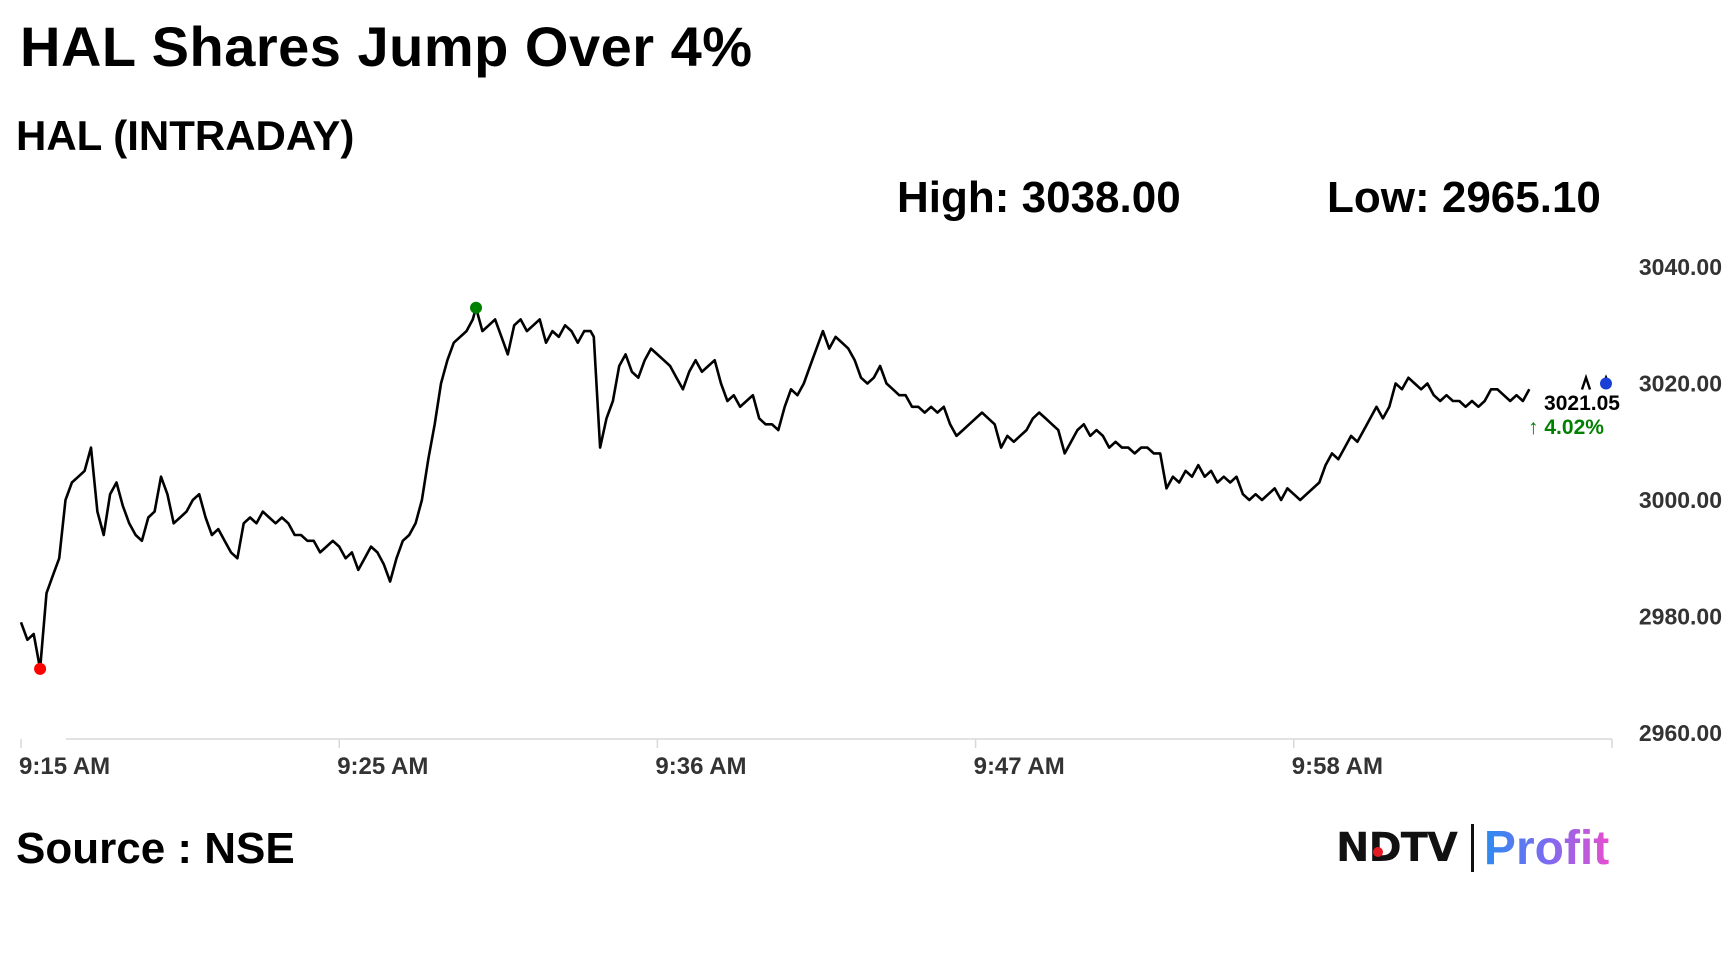  I want to click on ndtv-profit-logo: NDTV Profit, so click(1472, 848).